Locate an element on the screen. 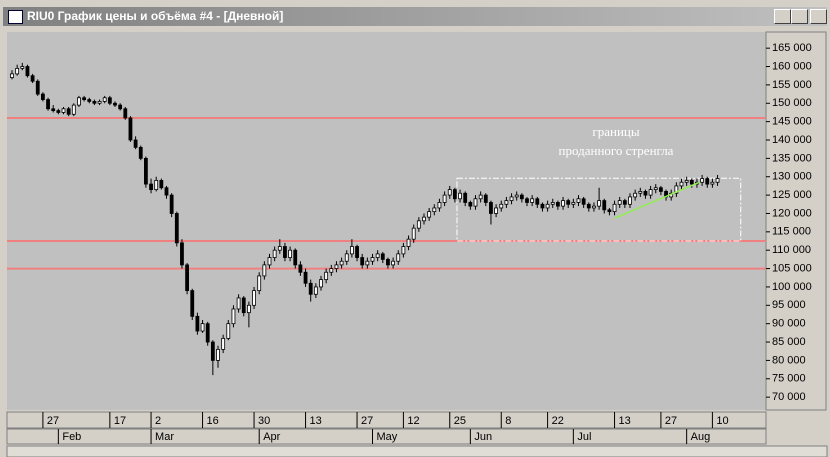  month-axis-row is located at coordinates (386, 436).